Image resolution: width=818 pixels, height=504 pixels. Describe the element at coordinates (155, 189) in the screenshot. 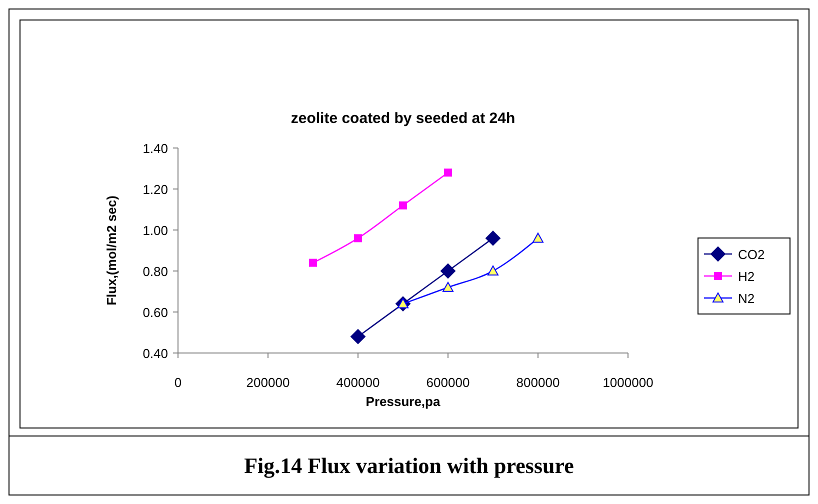

I see `y-tick-label: 1.20` at that location.